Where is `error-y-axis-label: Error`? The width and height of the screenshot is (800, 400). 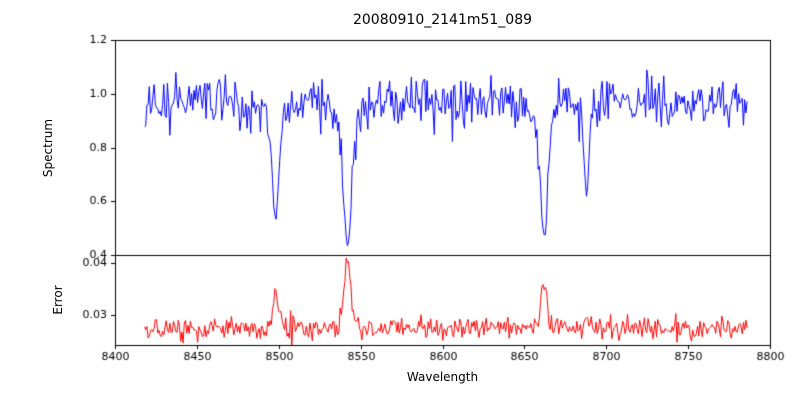
error-y-axis-label: Error is located at coordinates (58, 300).